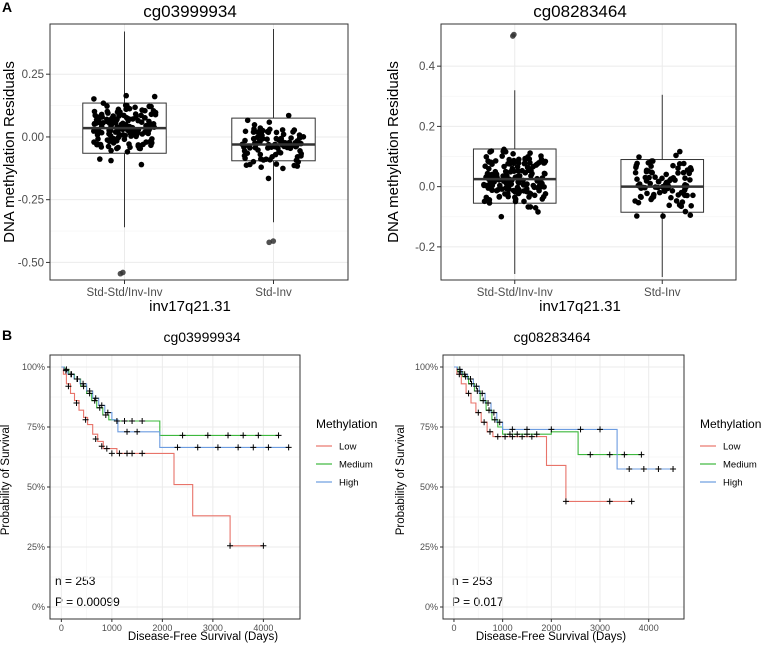  I want to click on y-tick-label: 0.25, so click(33, 75).